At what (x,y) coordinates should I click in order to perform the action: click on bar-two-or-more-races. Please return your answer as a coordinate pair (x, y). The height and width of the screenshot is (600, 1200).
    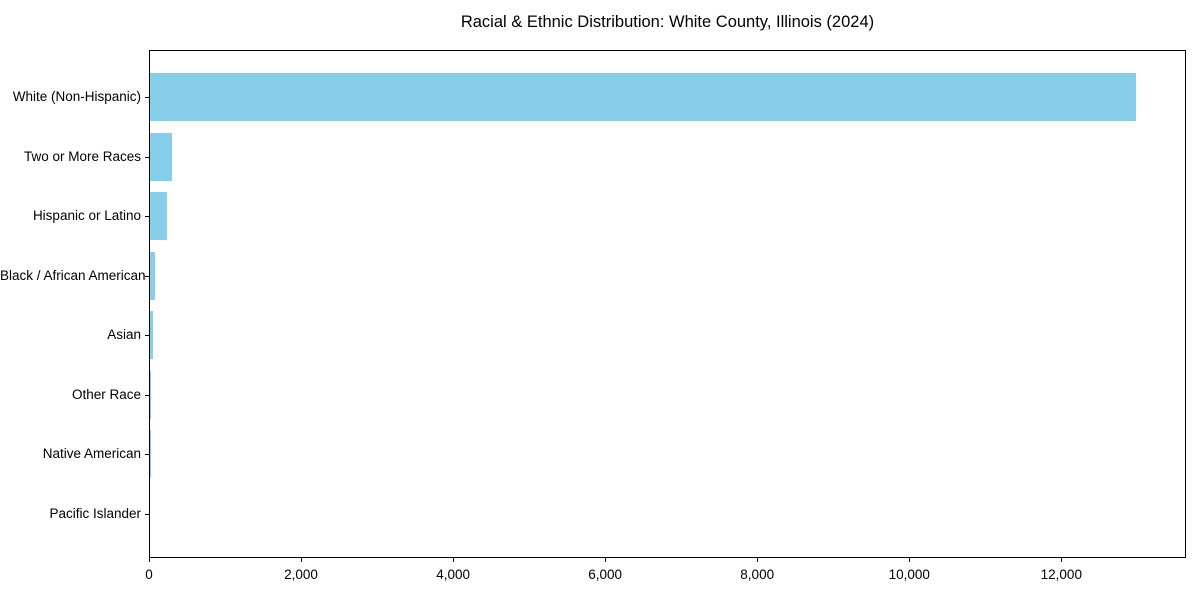
    Looking at the image, I should click on (161, 156).